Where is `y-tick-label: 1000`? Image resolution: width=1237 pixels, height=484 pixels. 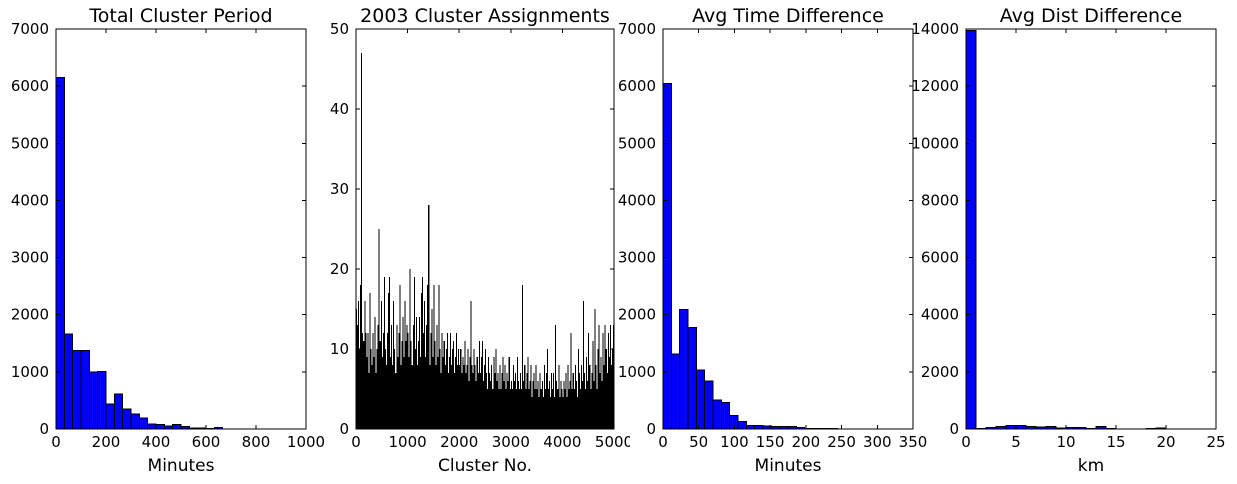 y-tick-label: 1000 is located at coordinates (30, 372).